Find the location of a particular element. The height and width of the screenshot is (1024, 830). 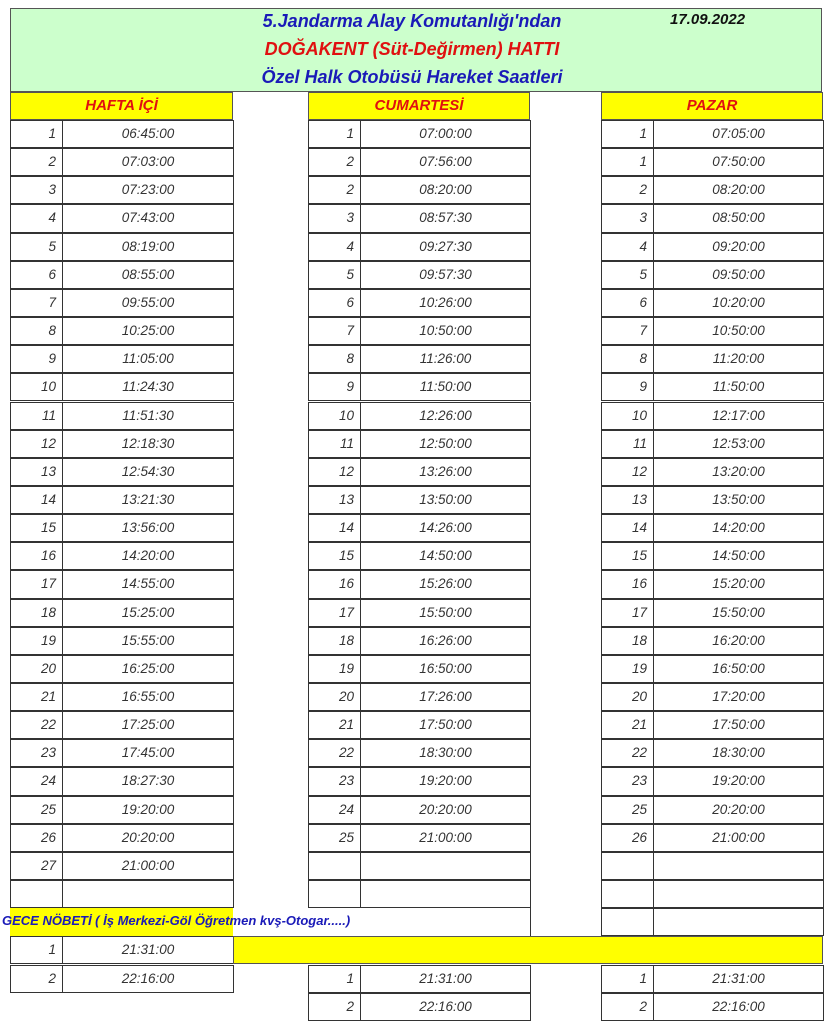

weekday-departure-time: 15:25:00 is located at coordinates (148, 612).